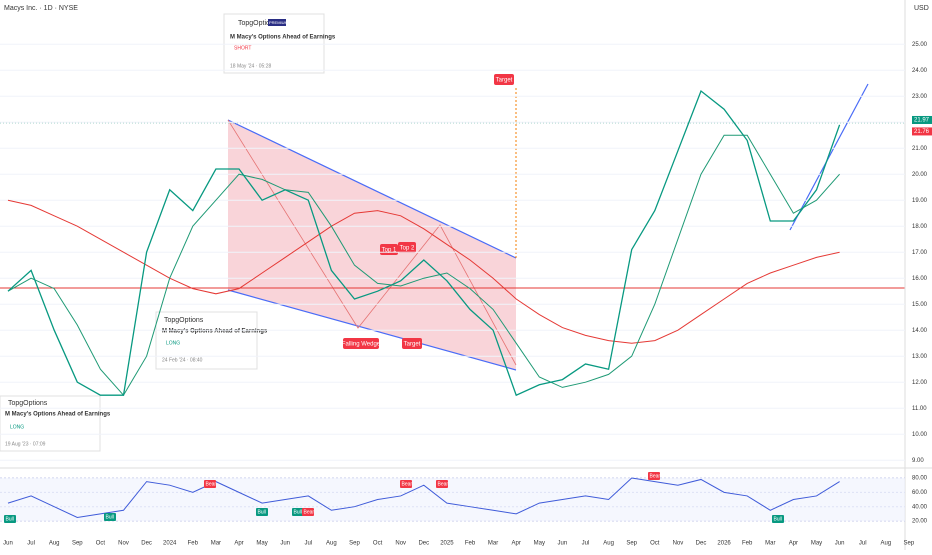 The width and height of the screenshot is (932, 555). I want to click on wedge-fill, so click(372, 245).